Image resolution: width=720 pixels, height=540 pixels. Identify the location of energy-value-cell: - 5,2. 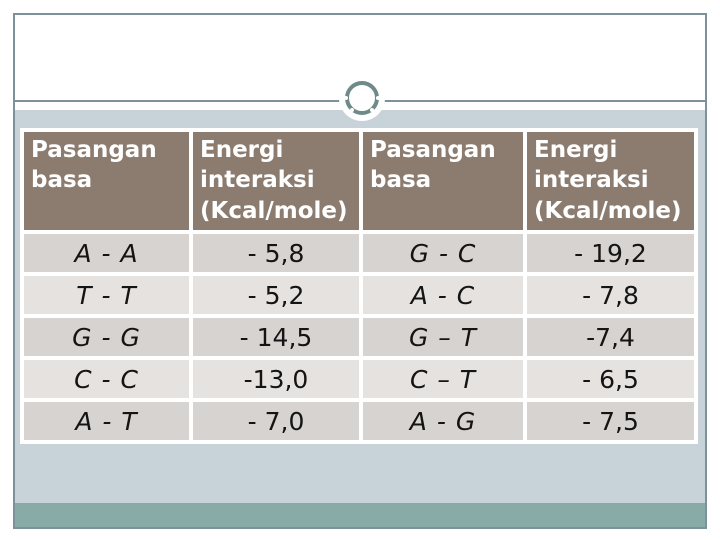
(276, 295).